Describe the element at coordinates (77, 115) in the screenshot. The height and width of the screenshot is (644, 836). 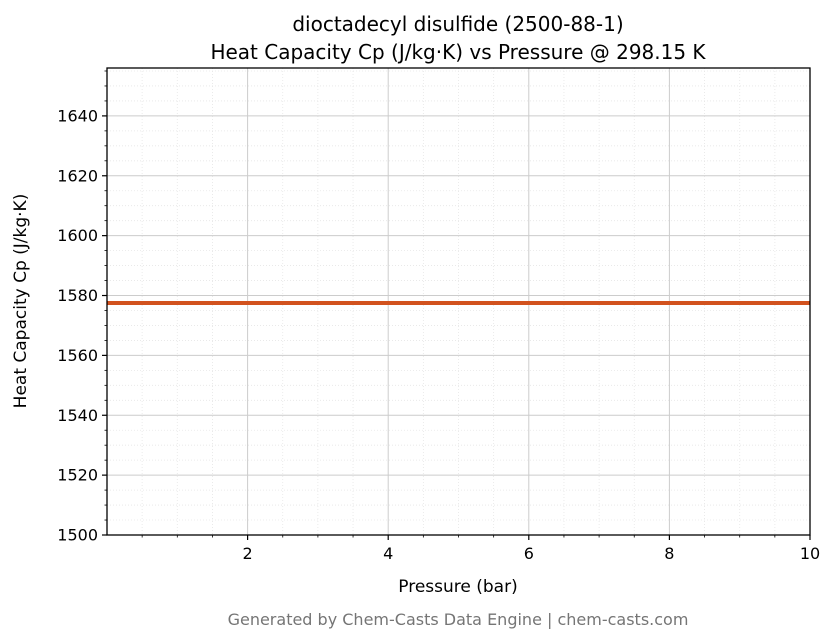
I see `y-tick-label: 1640` at that location.